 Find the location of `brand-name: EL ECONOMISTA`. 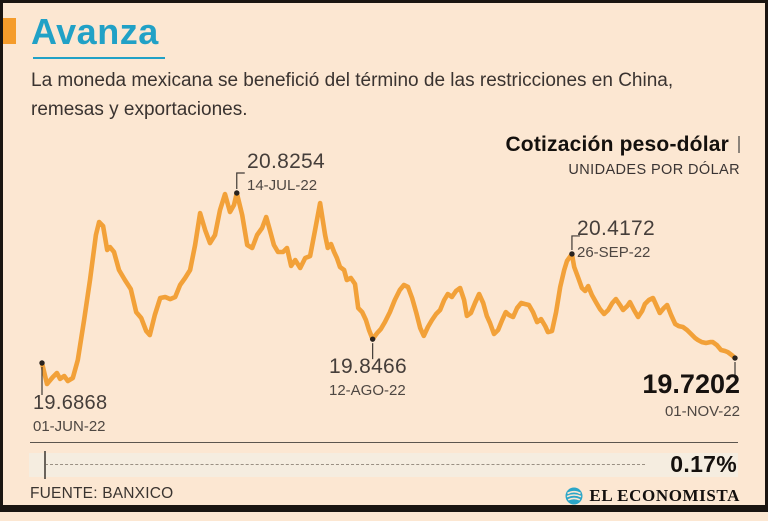

brand-name: EL ECONOMISTA is located at coordinates (664, 495).